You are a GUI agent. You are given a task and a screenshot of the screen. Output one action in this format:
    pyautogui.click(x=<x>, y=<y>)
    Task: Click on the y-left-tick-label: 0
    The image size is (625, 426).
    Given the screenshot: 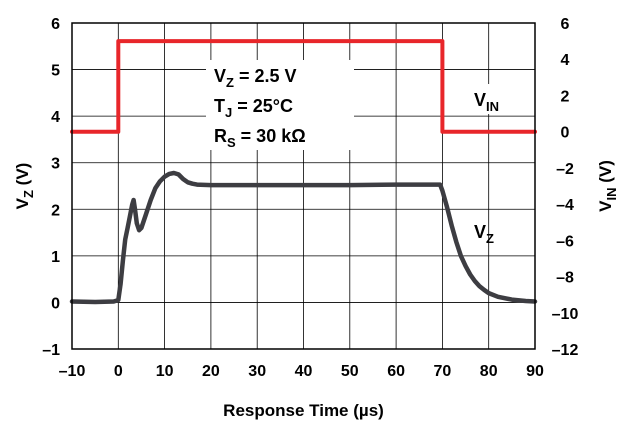 What is the action you would take?
    pyautogui.click(x=55, y=303)
    